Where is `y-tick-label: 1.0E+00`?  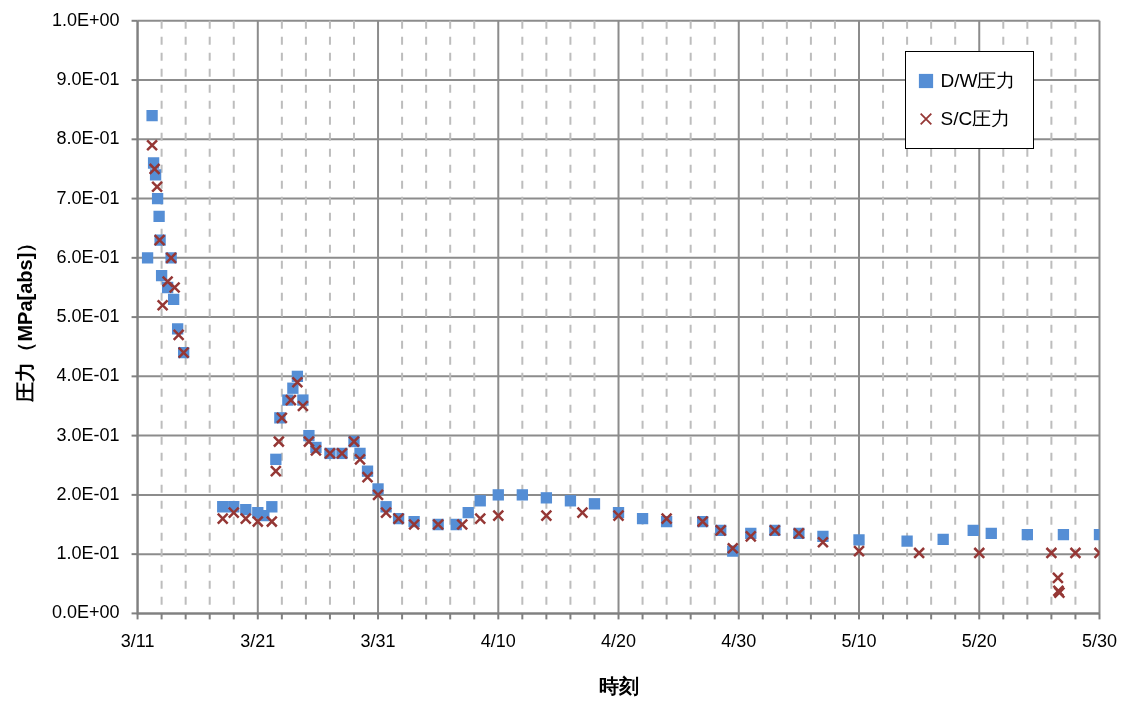
y-tick-label: 1.0E+00 is located at coordinates (86, 19).